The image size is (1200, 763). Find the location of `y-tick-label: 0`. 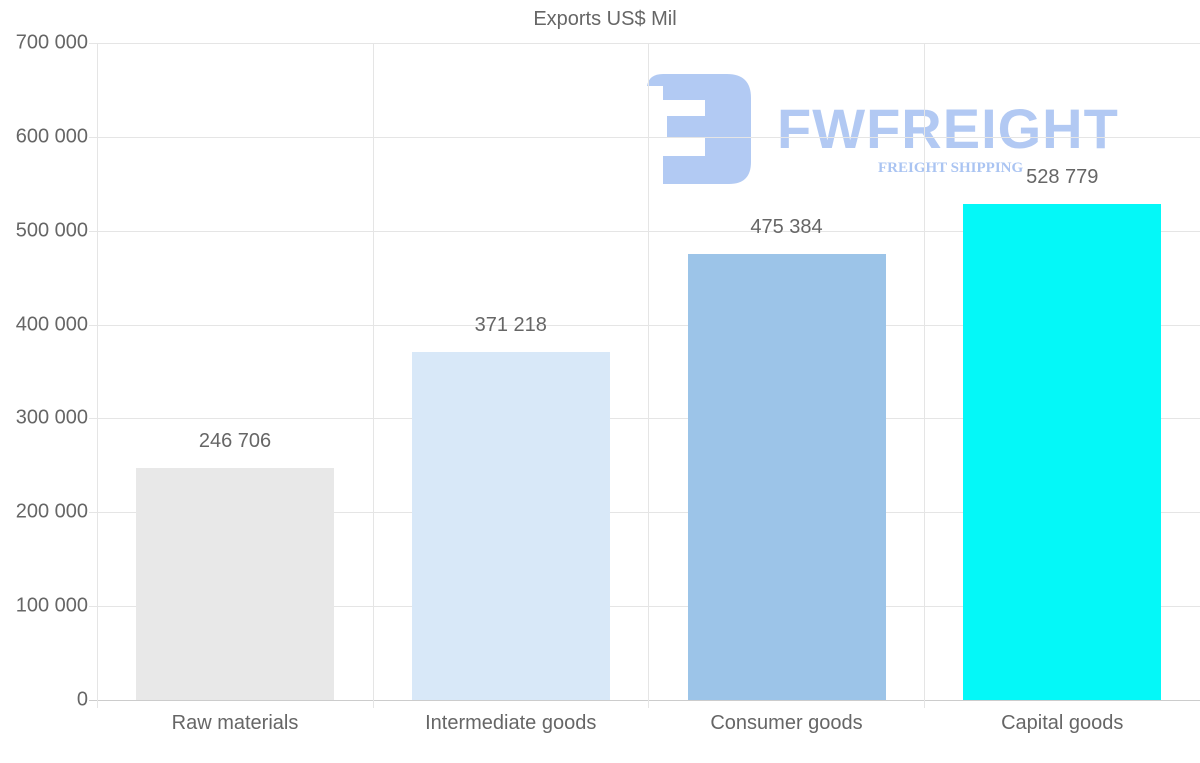

y-tick-label: 0 is located at coordinates (82, 699).